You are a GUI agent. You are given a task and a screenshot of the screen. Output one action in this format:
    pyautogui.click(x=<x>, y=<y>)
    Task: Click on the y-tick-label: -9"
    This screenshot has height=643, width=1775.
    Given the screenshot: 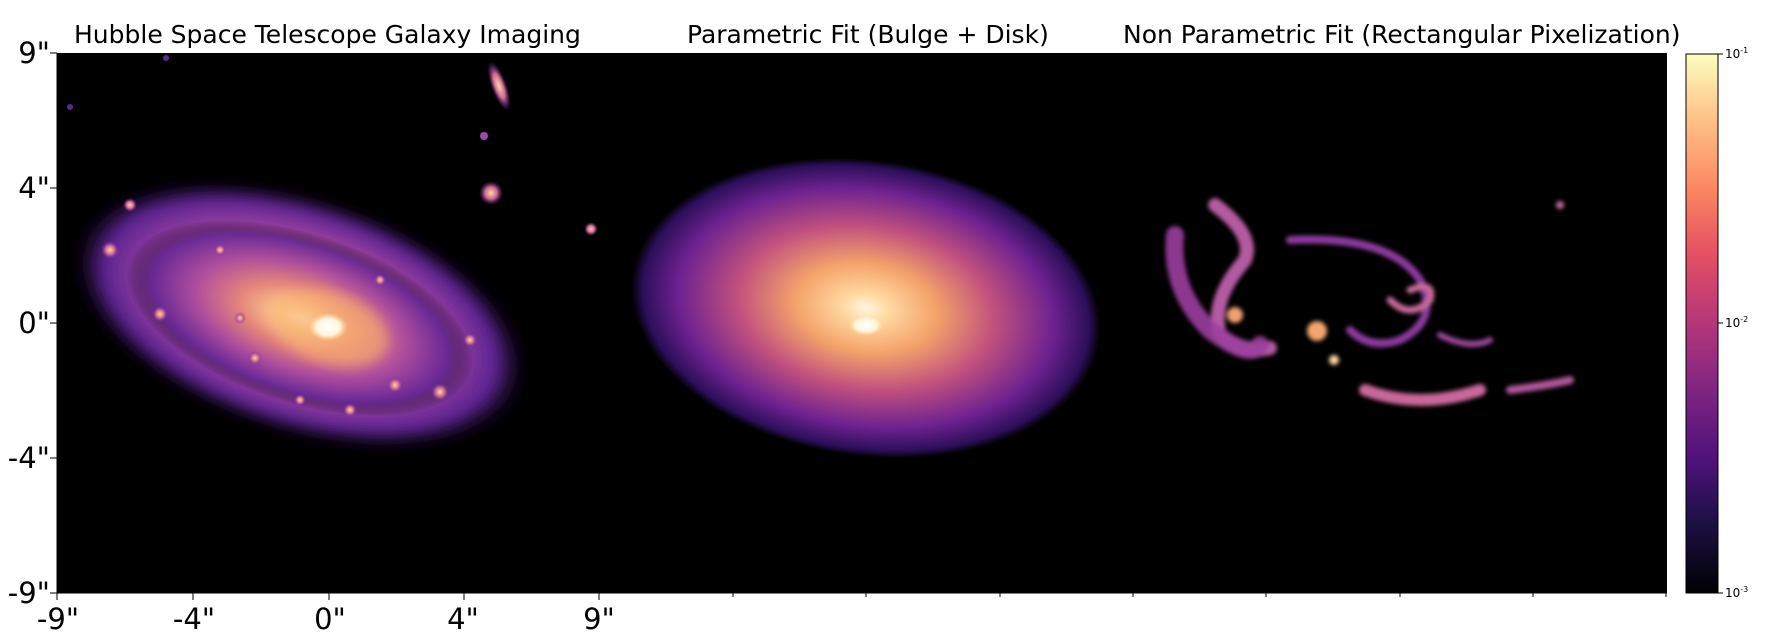 What is the action you would take?
    pyautogui.click(x=28, y=593)
    